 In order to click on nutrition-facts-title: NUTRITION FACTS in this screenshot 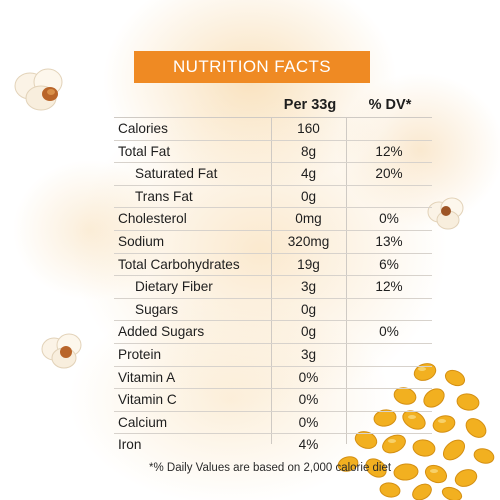, I will do `click(252, 67)`.